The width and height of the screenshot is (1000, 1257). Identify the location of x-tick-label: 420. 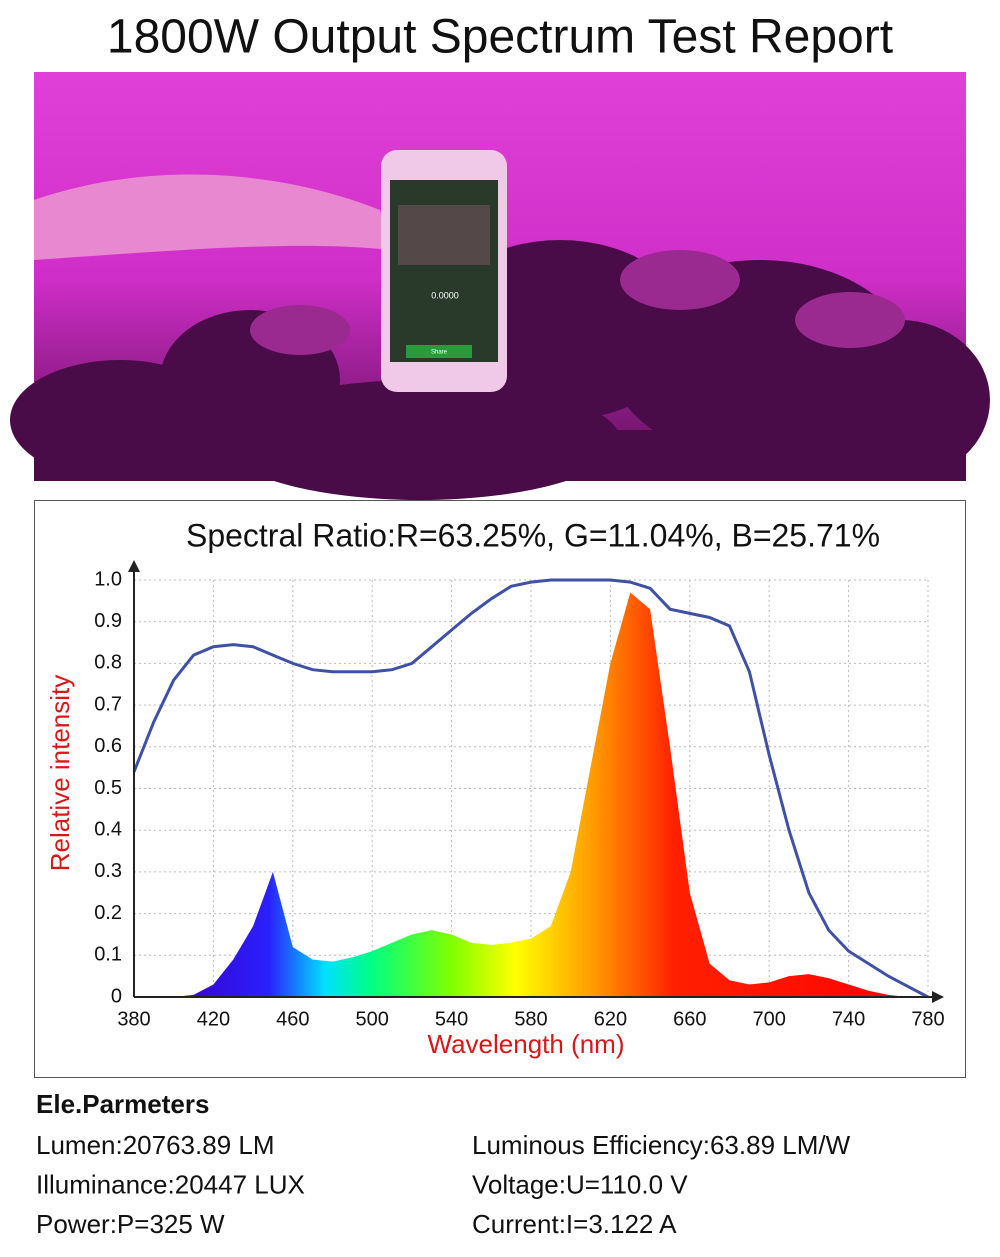
(213, 1019).